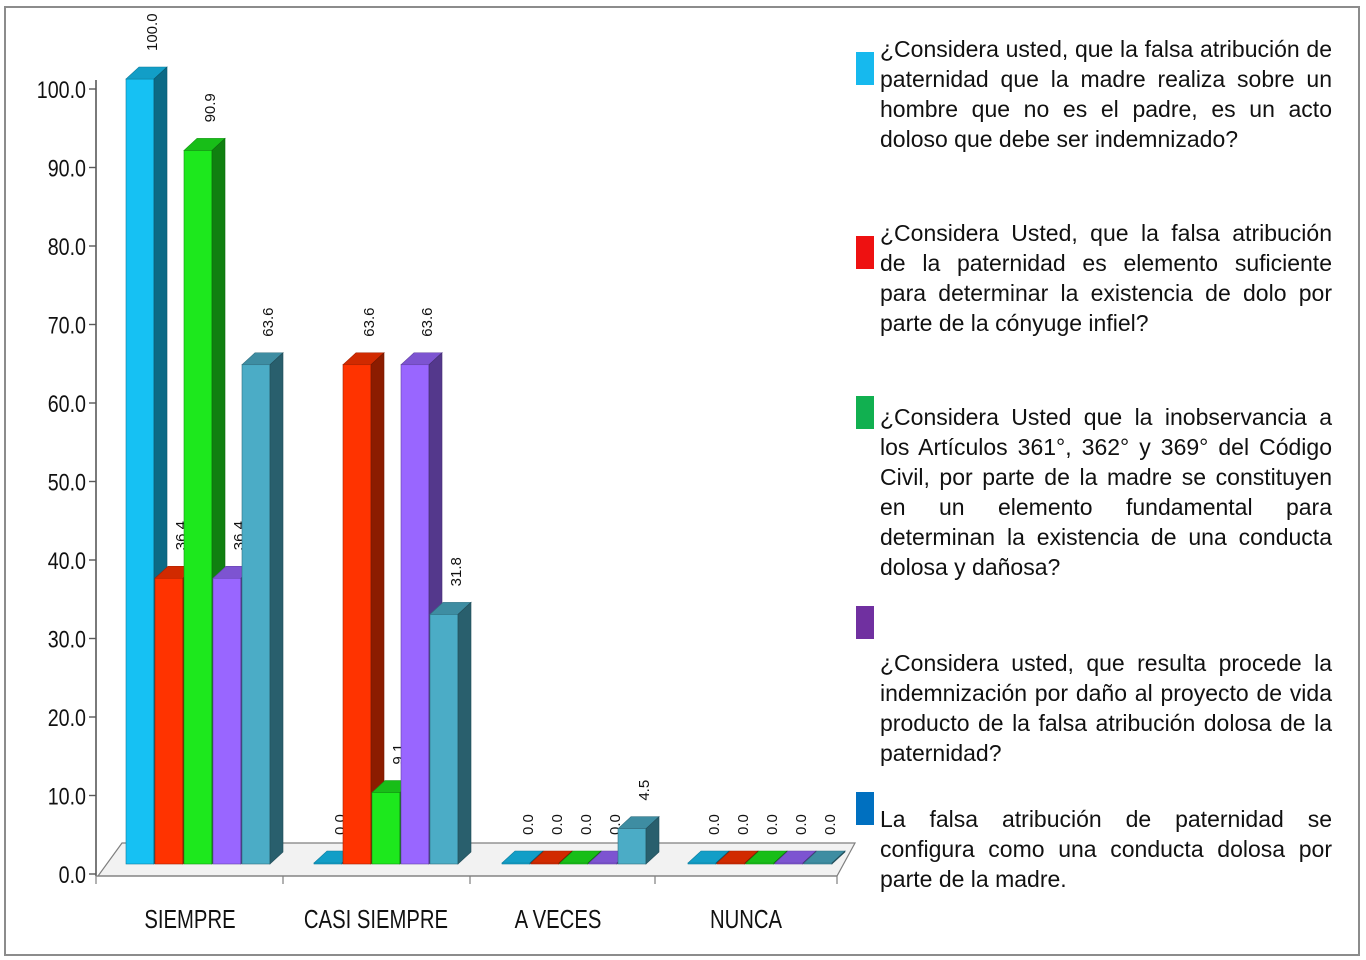 The height and width of the screenshot is (960, 1366). What do you see at coordinates (67, 482) in the screenshot?
I see `y-tick-label: 50.0` at bounding box center [67, 482].